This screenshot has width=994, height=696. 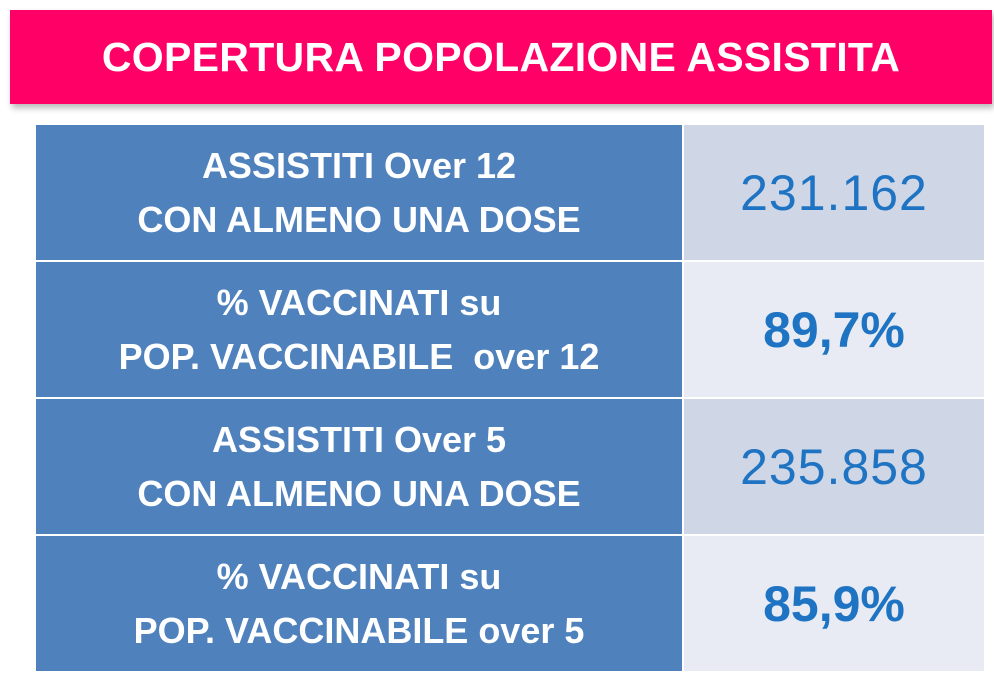 I want to click on value-cell-assistiti-over-12: 231.162, so click(x=834, y=192).